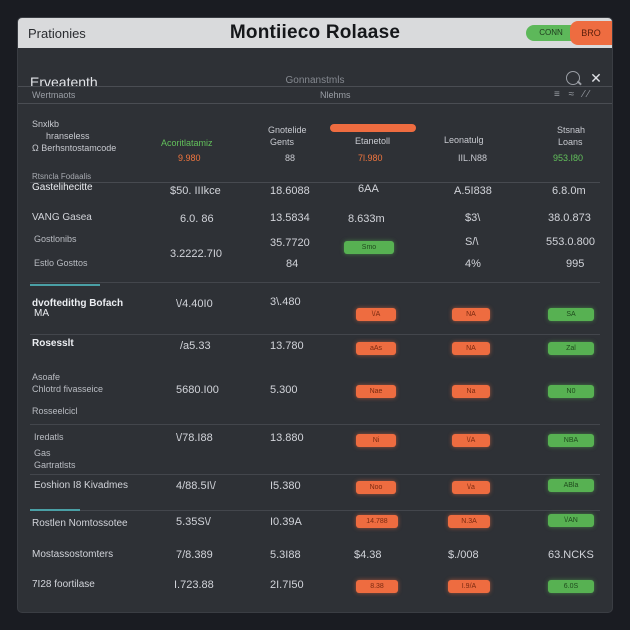 The height and width of the screenshot is (630, 630). What do you see at coordinates (376, 487) in the screenshot?
I see `row-status-pill: Noo` at bounding box center [376, 487].